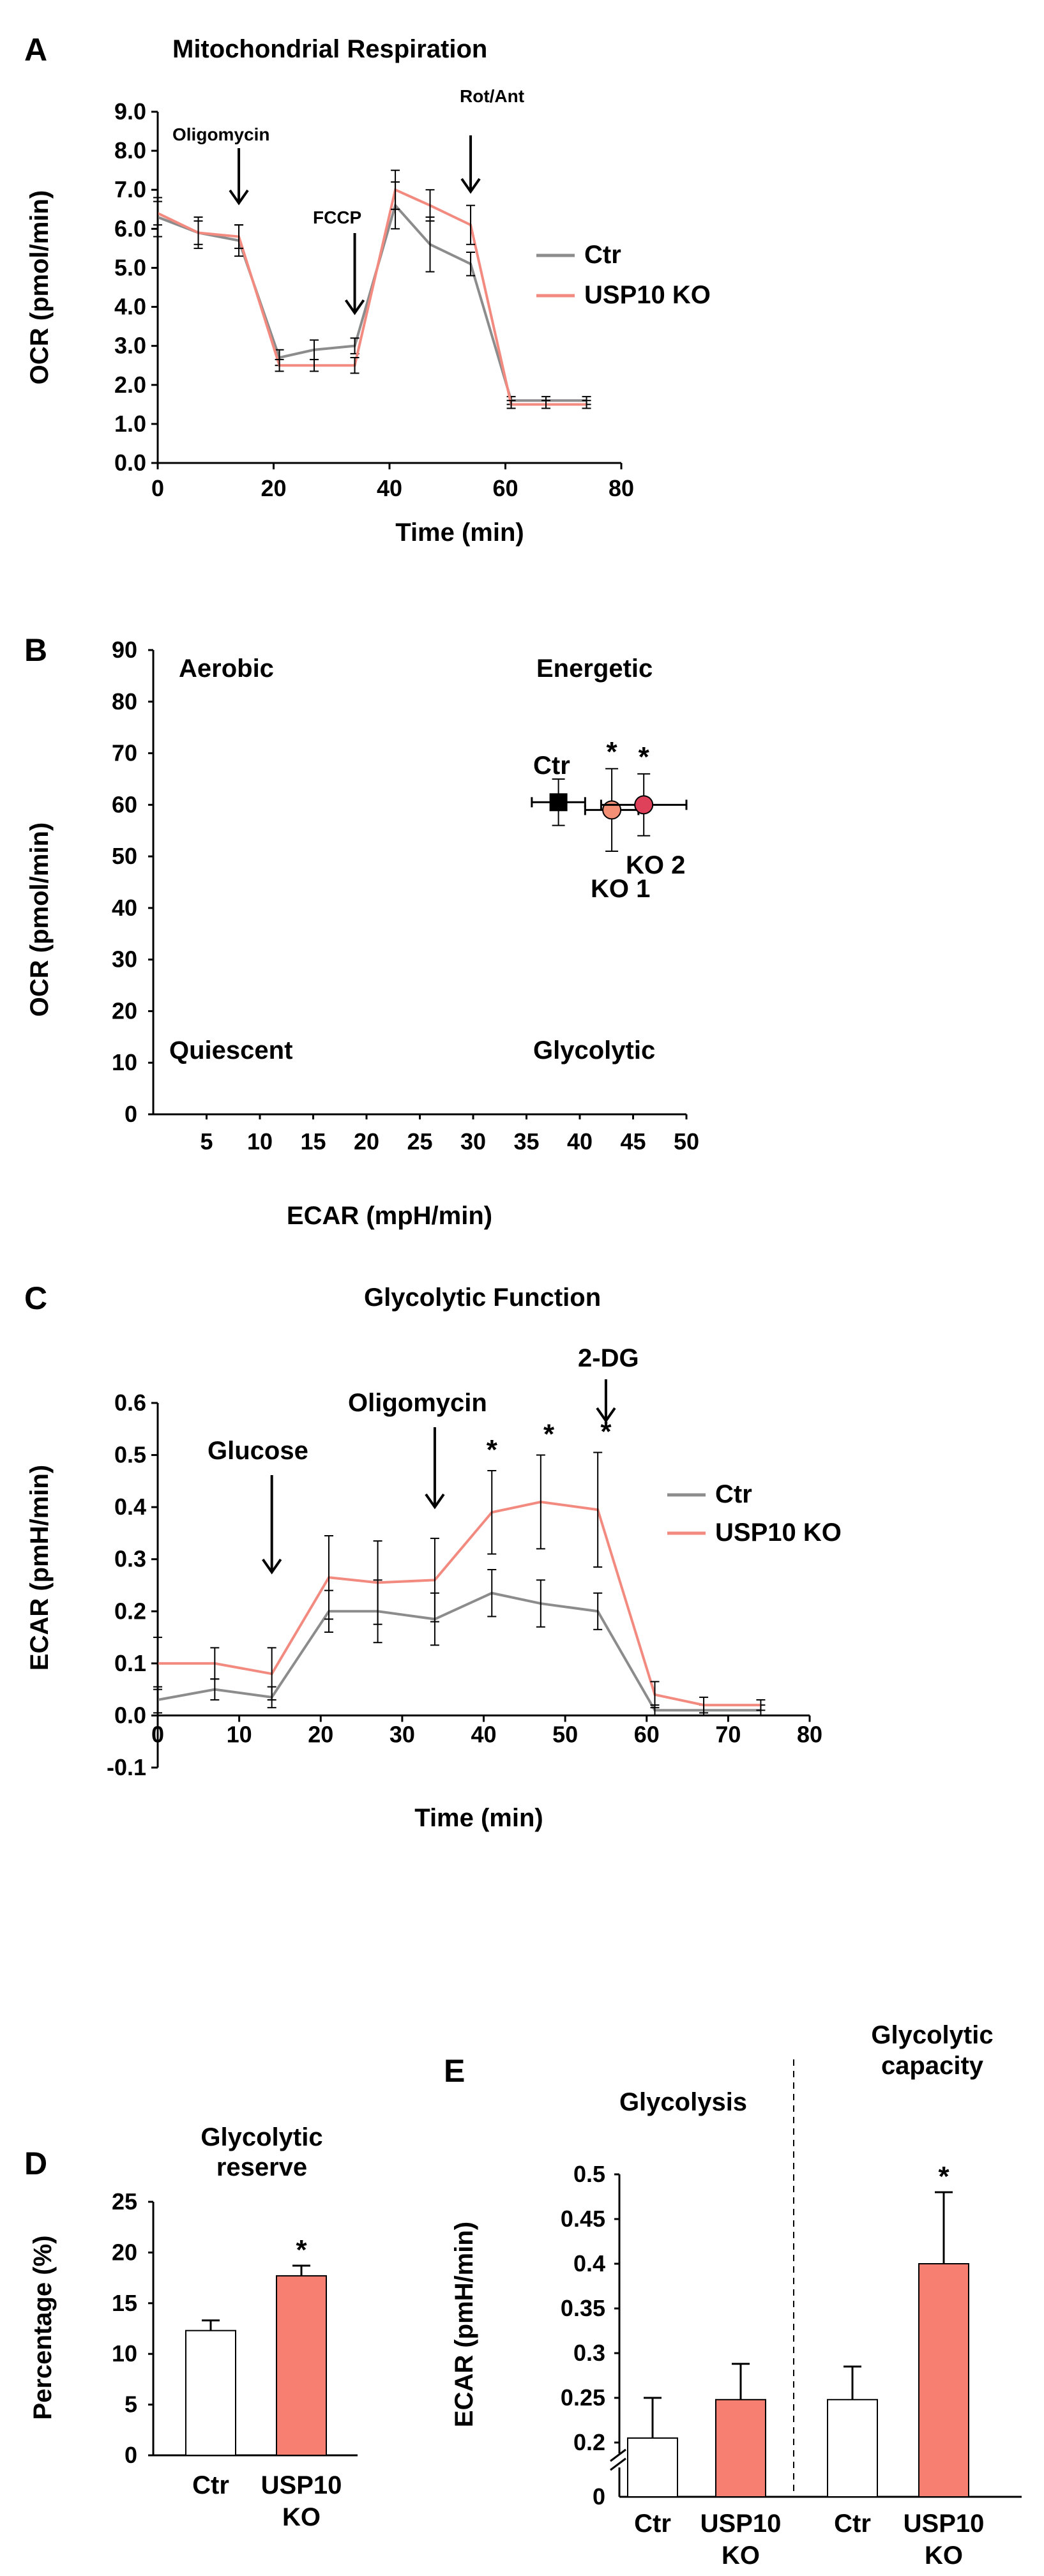  I want to click on panel-b-ytick-label: 70, so click(124, 753).